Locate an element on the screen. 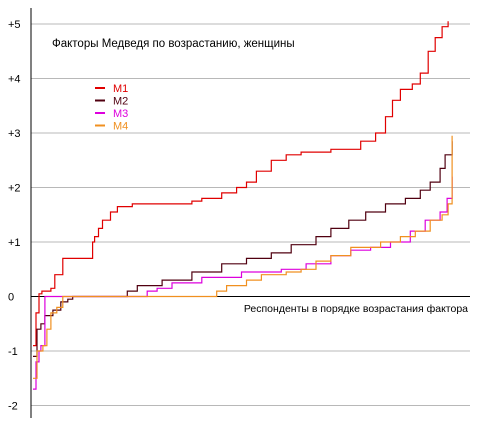  y-tick-labels: -2 -1 0 +1 +2 +3 +4 +5 is located at coordinates (14, 216).